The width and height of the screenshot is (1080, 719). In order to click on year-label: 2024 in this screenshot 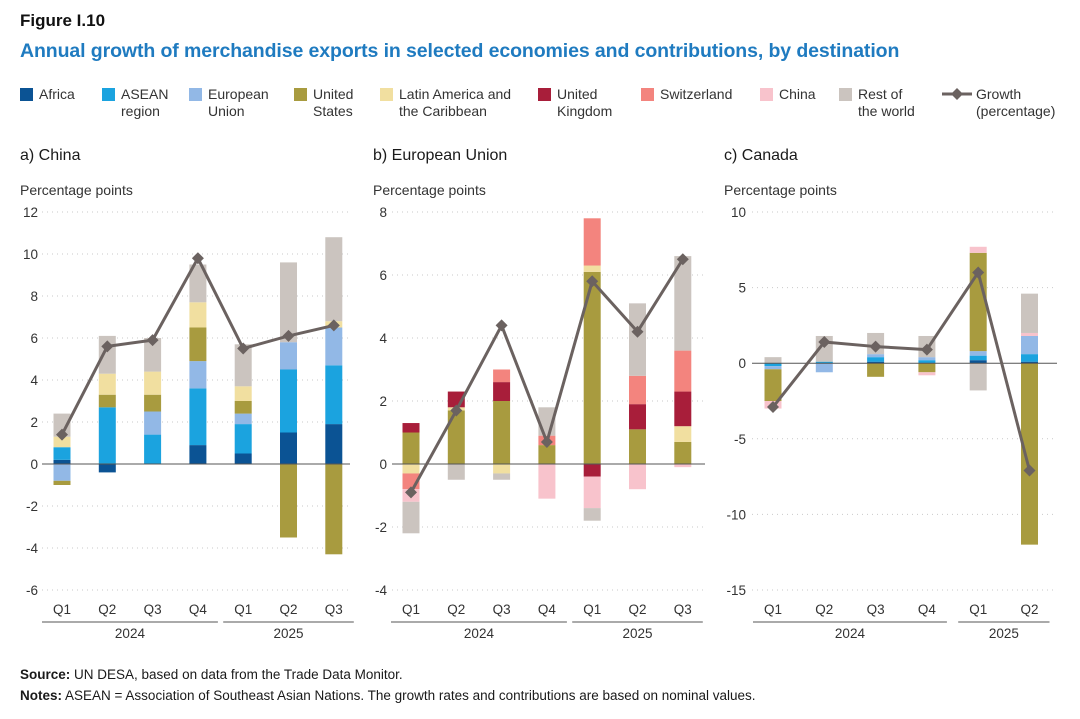, I will do `click(130, 633)`.